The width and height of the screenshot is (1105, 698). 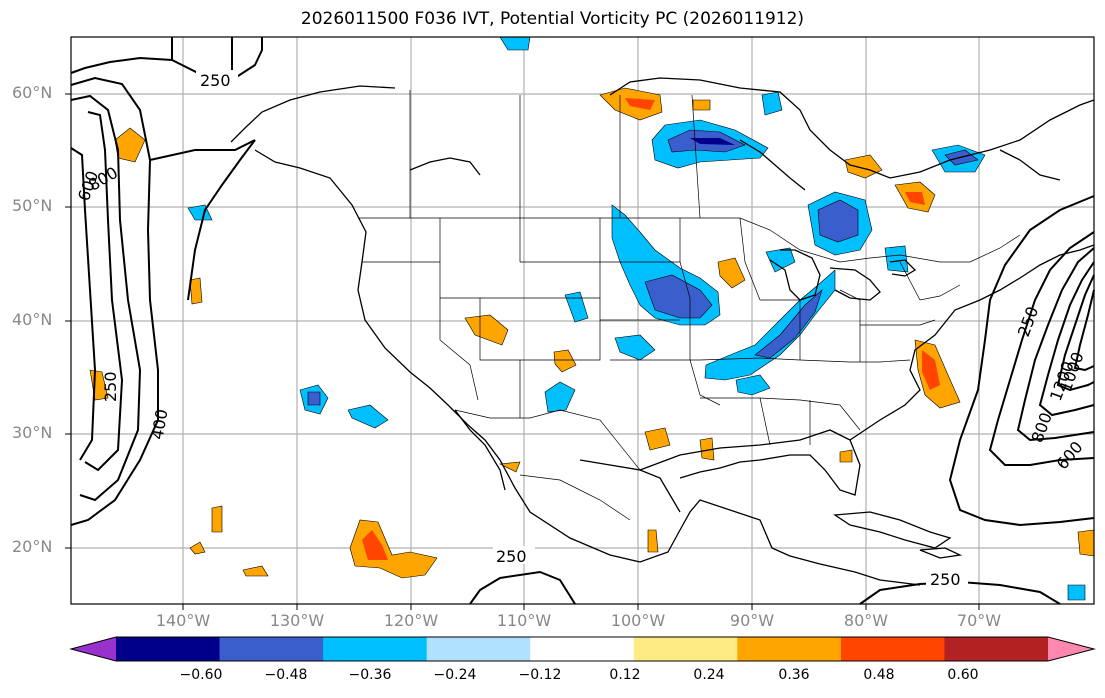 I want to click on lon-label: 90°W, so click(x=752, y=620).